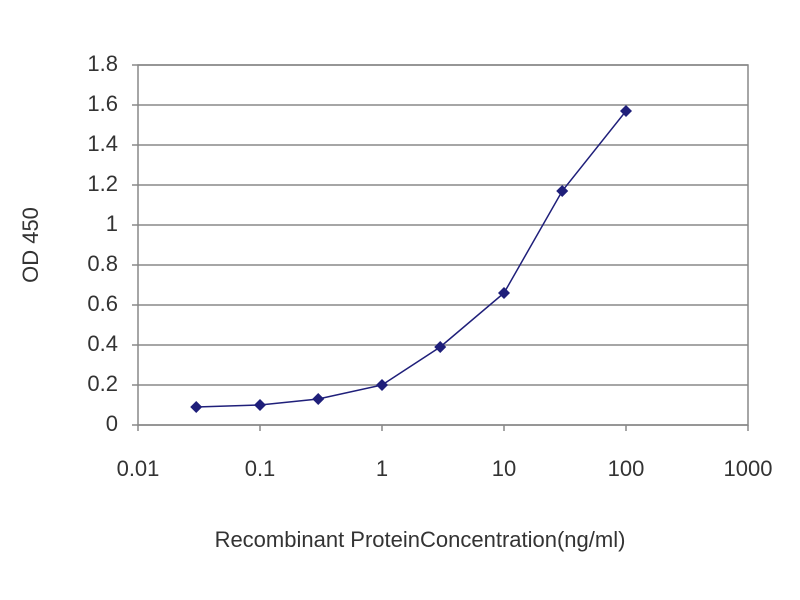 The image size is (800, 600). Describe the element at coordinates (382, 468) in the screenshot. I see `x-tick-label: 1` at that location.